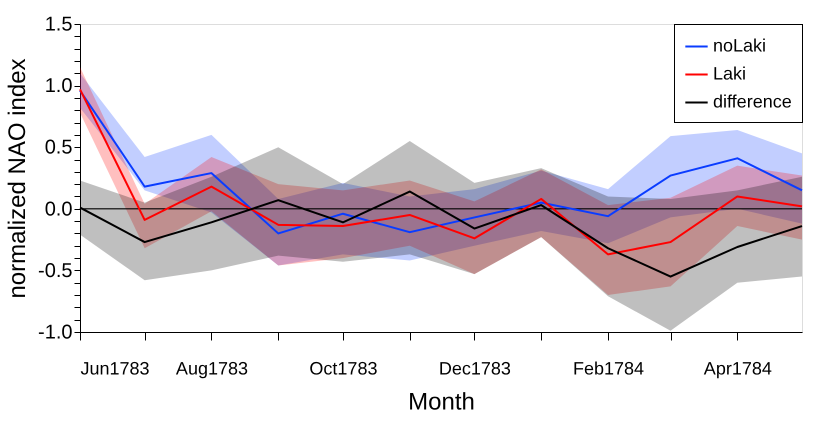 The height and width of the screenshot is (429, 839). I want to click on x-tick-label: Aug1783, so click(212, 368).